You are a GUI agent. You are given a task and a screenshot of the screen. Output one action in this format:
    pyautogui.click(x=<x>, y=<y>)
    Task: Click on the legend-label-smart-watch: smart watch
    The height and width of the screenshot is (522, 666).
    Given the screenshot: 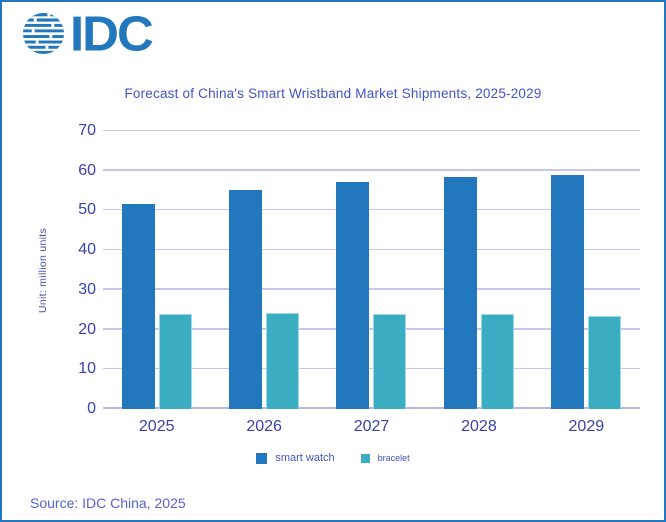 What is the action you would take?
    pyautogui.click(x=305, y=458)
    